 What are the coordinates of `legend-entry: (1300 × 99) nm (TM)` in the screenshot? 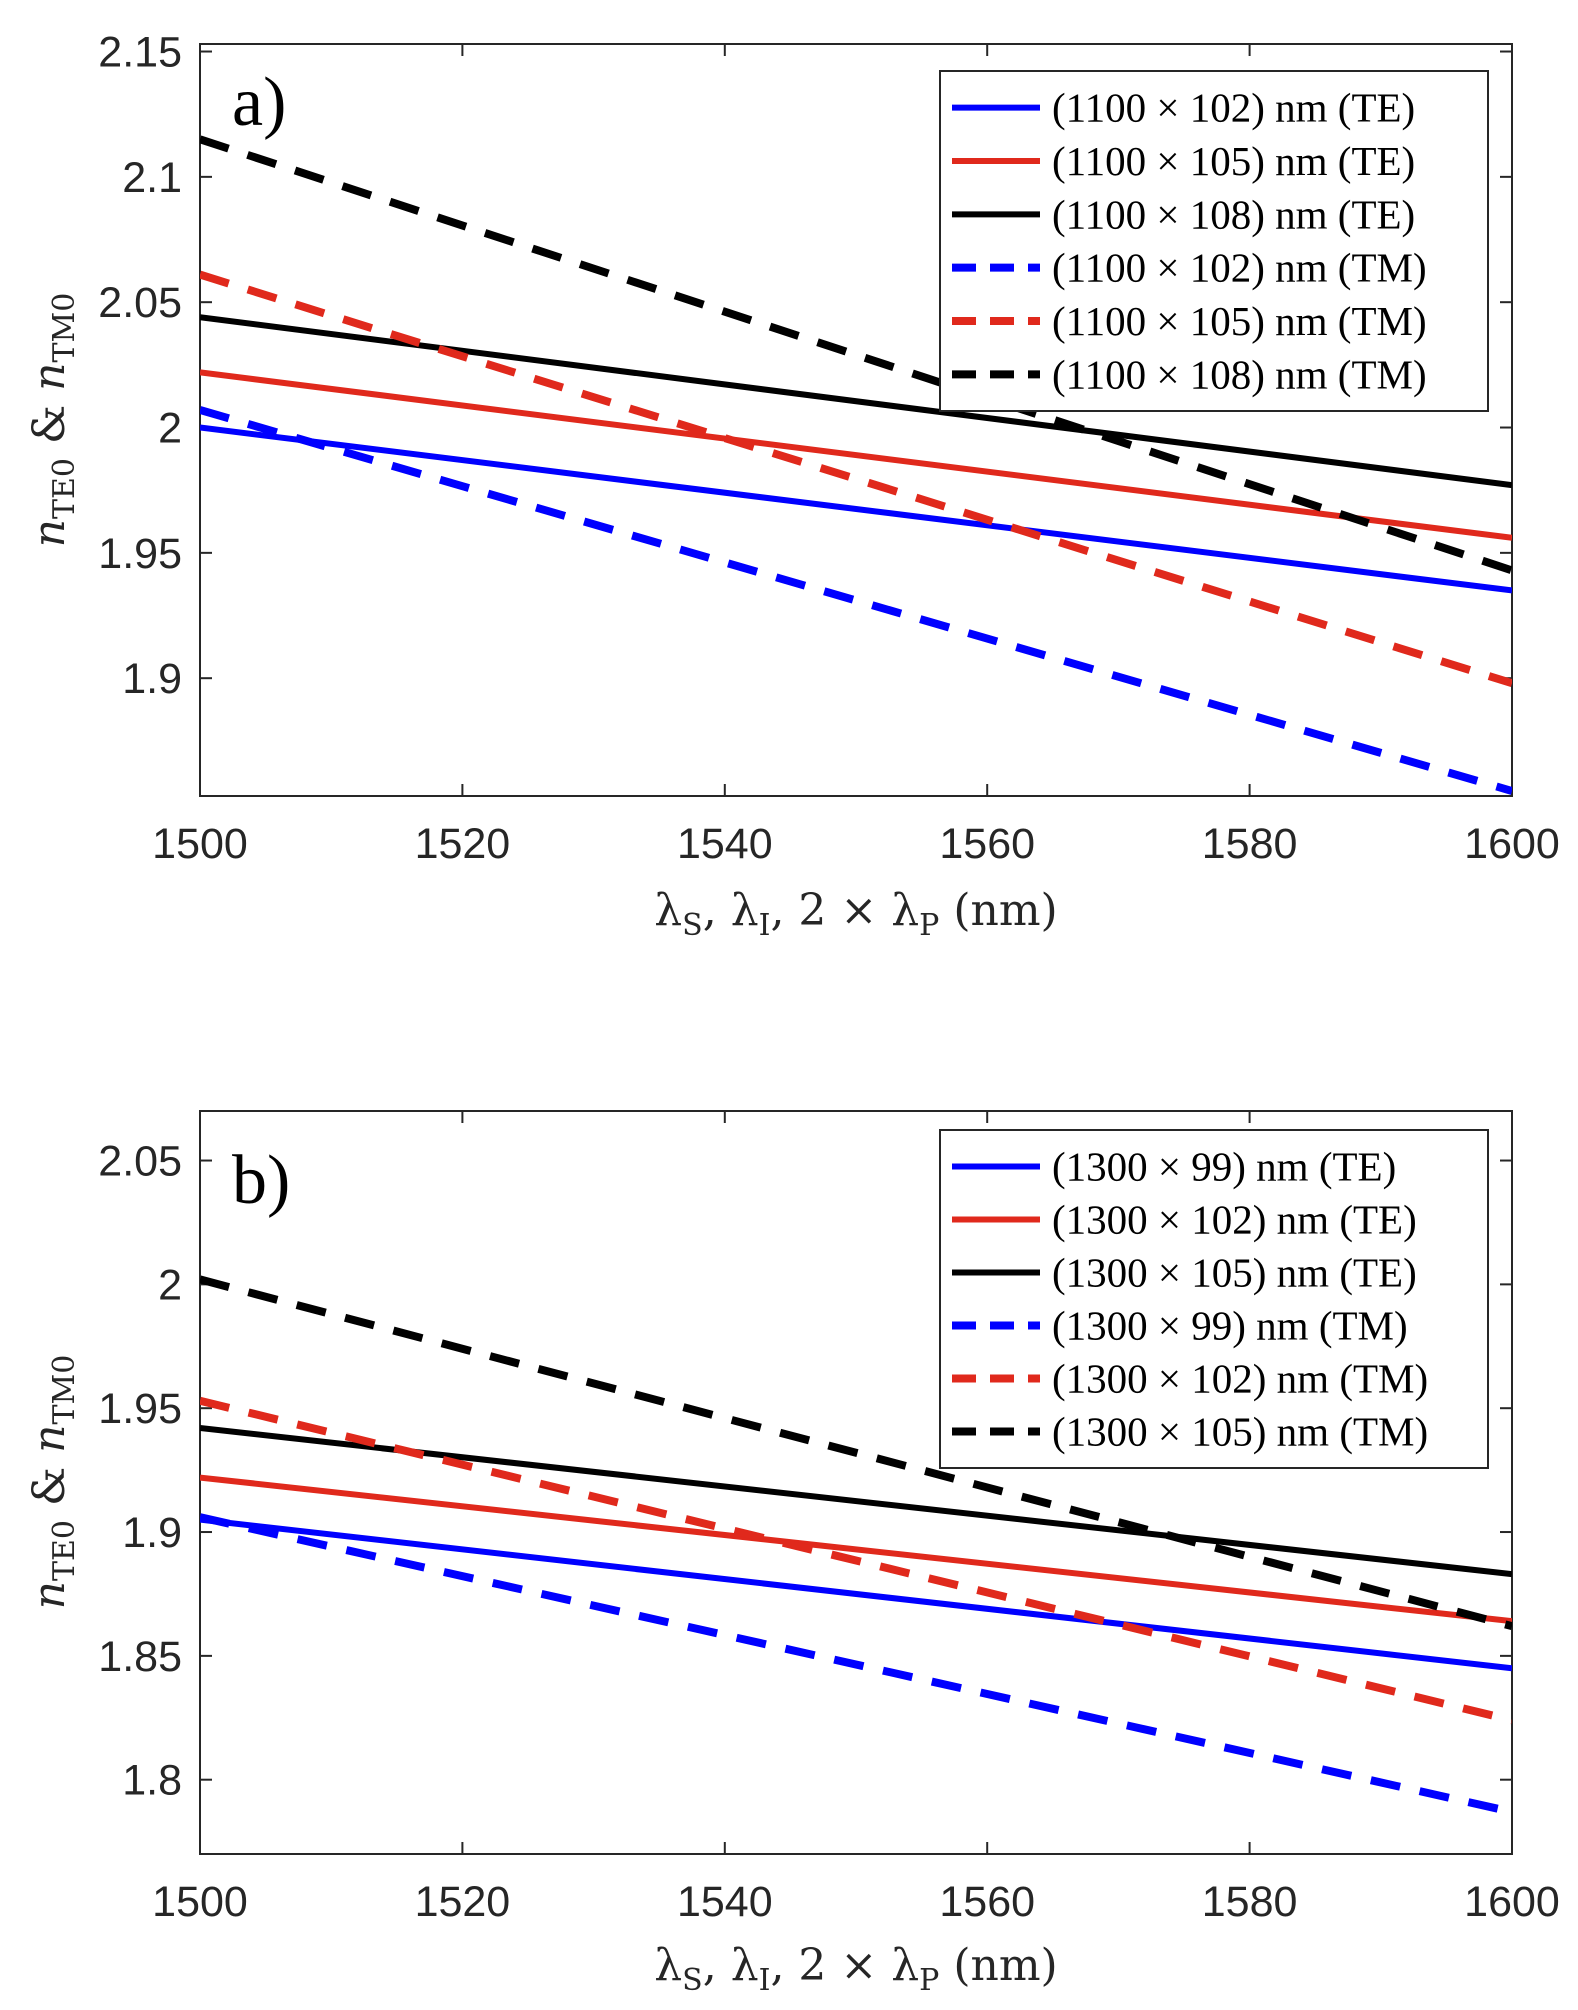 It's located at (1230, 1326).